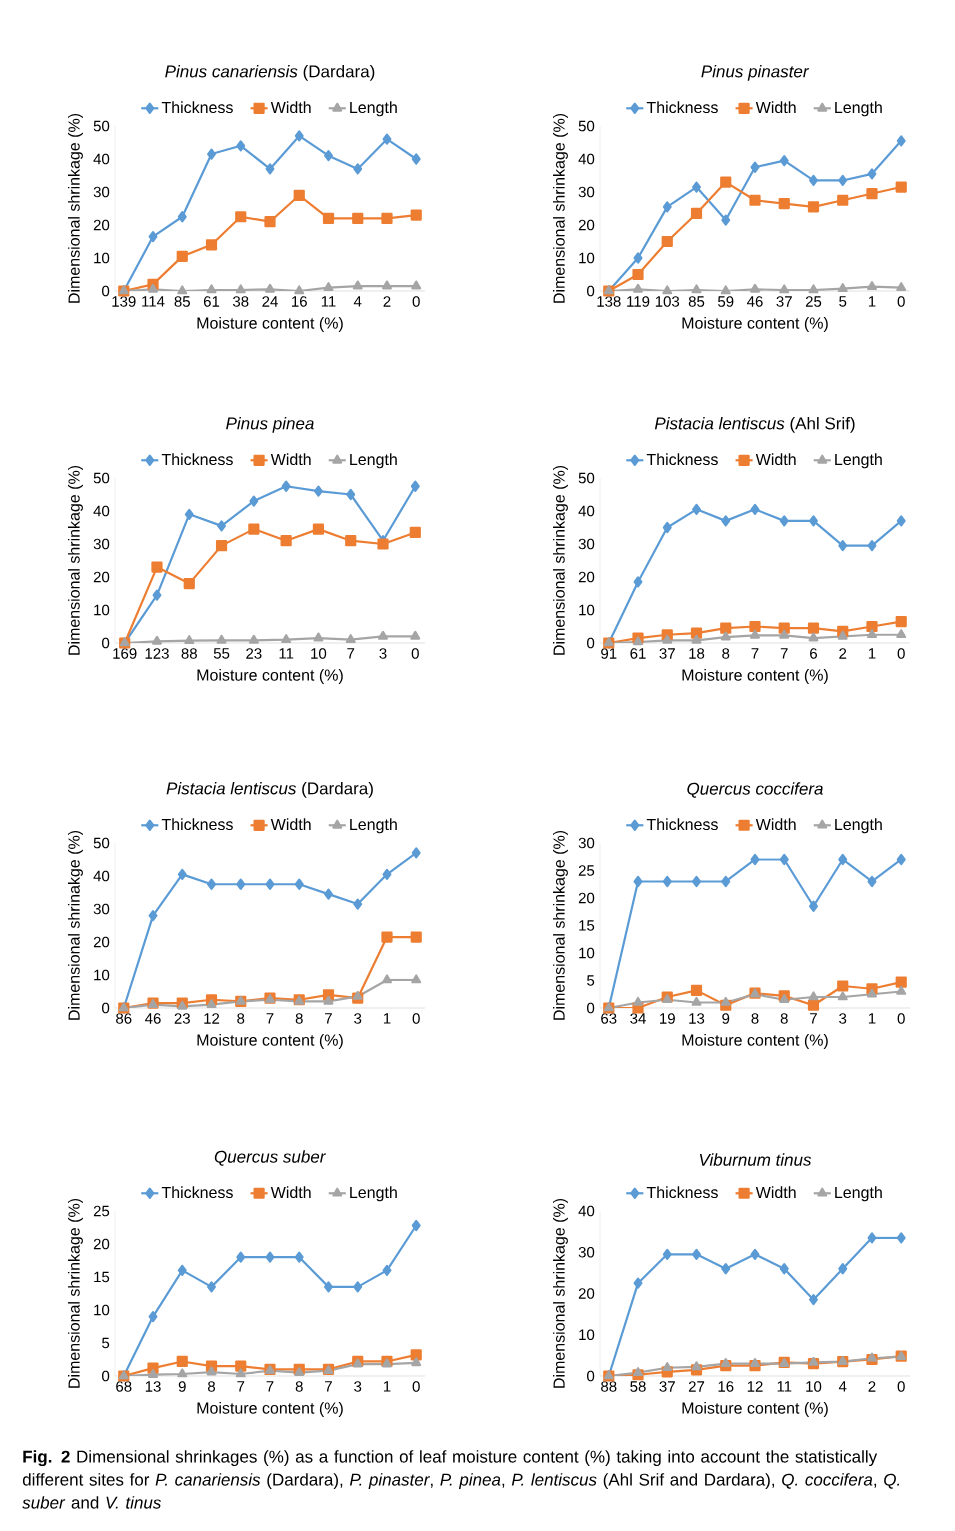 This screenshot has height=1531, width=955. I want to click on x-tick-label: 169, so click(125, 653).